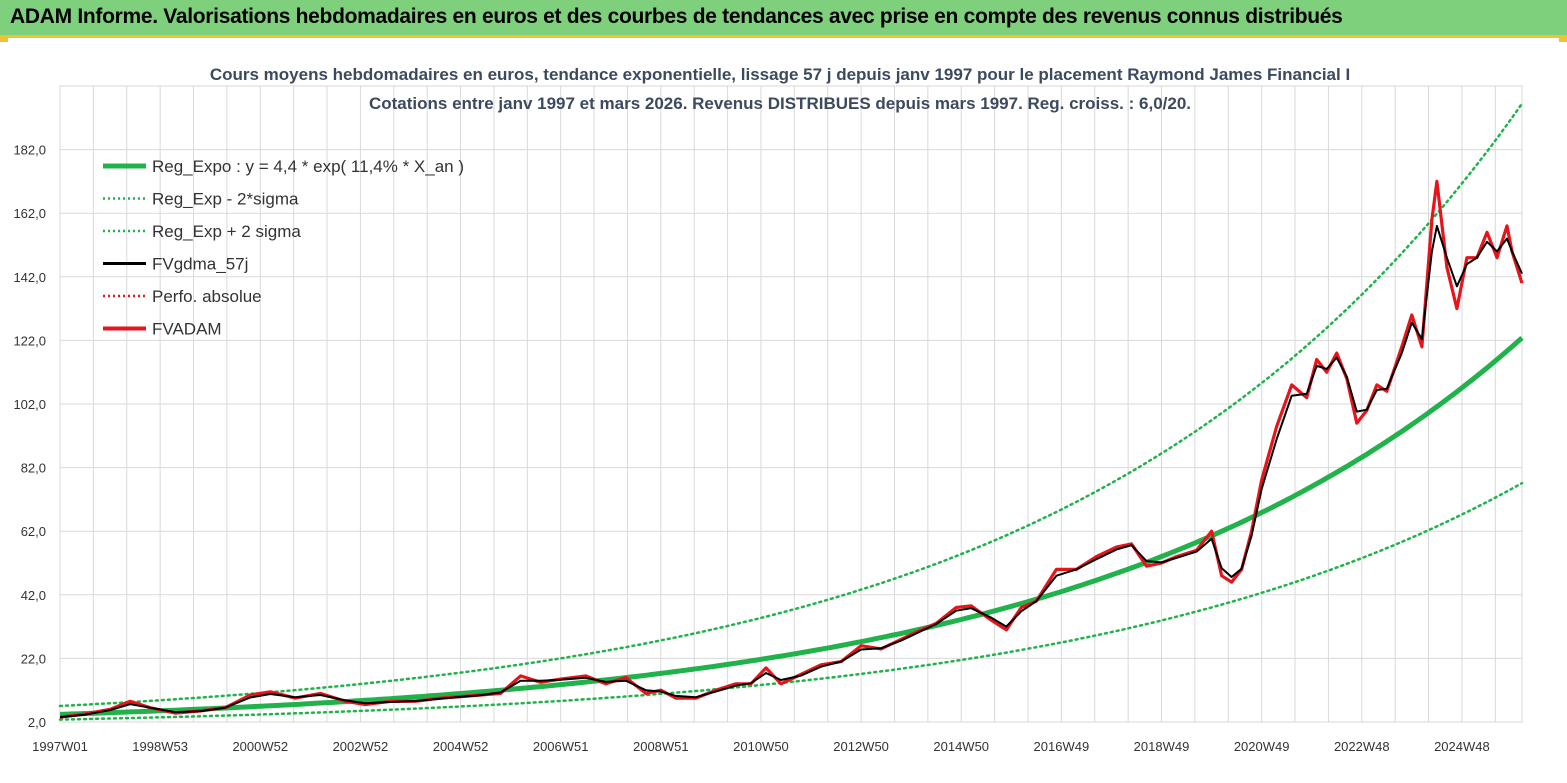  What do you see at coordinates (260, 746) in the screenshot?
I see `x-tick-label: 2000W52` at bounding box center [260, 746].